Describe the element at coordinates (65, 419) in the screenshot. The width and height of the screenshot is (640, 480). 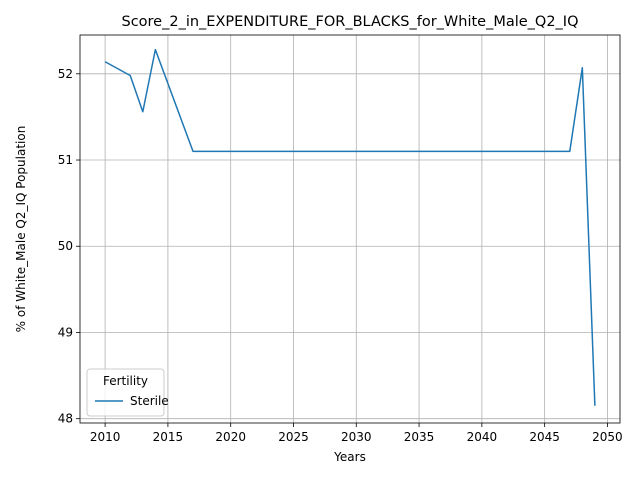
I see `y-tick-label: 48` at that location.